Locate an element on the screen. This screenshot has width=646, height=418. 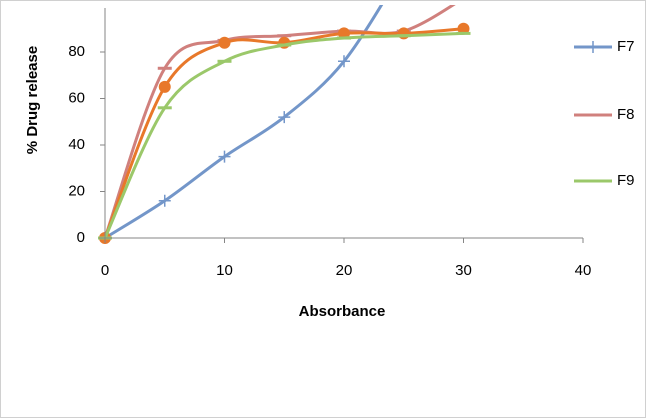
y-tick-label: 80 is located at coordinates (76, 51).